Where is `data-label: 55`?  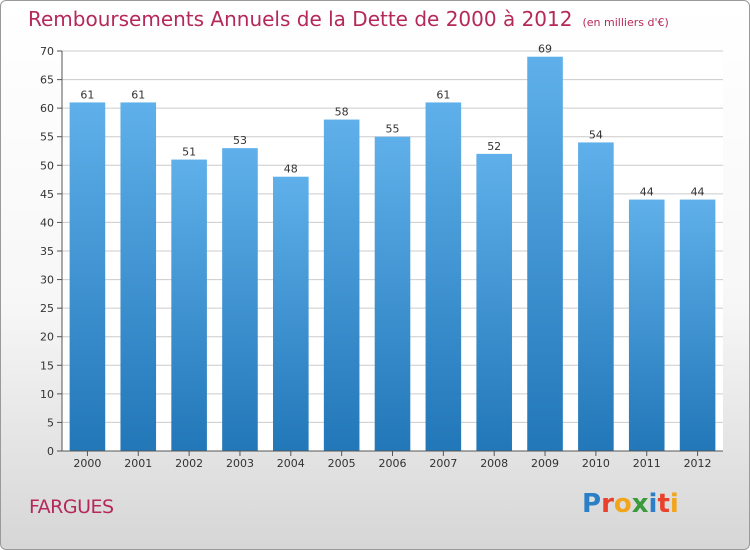
data-label: 55 is located at coordinates (393, 129).